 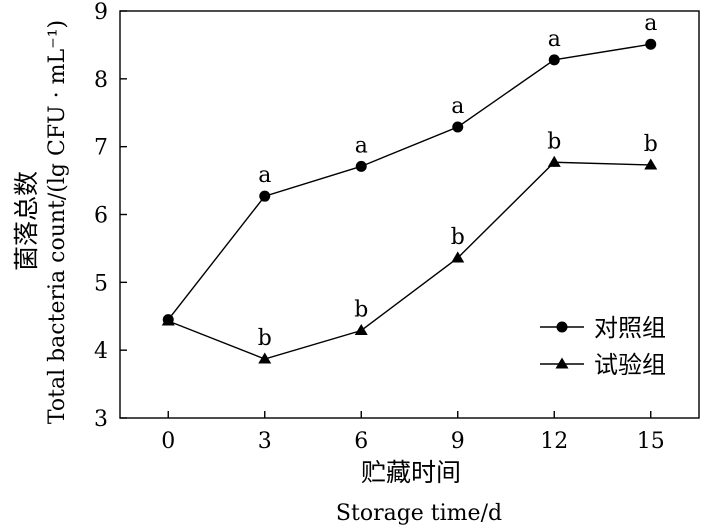 I want to click on legend-marker-control, so click(x=562, y=327).